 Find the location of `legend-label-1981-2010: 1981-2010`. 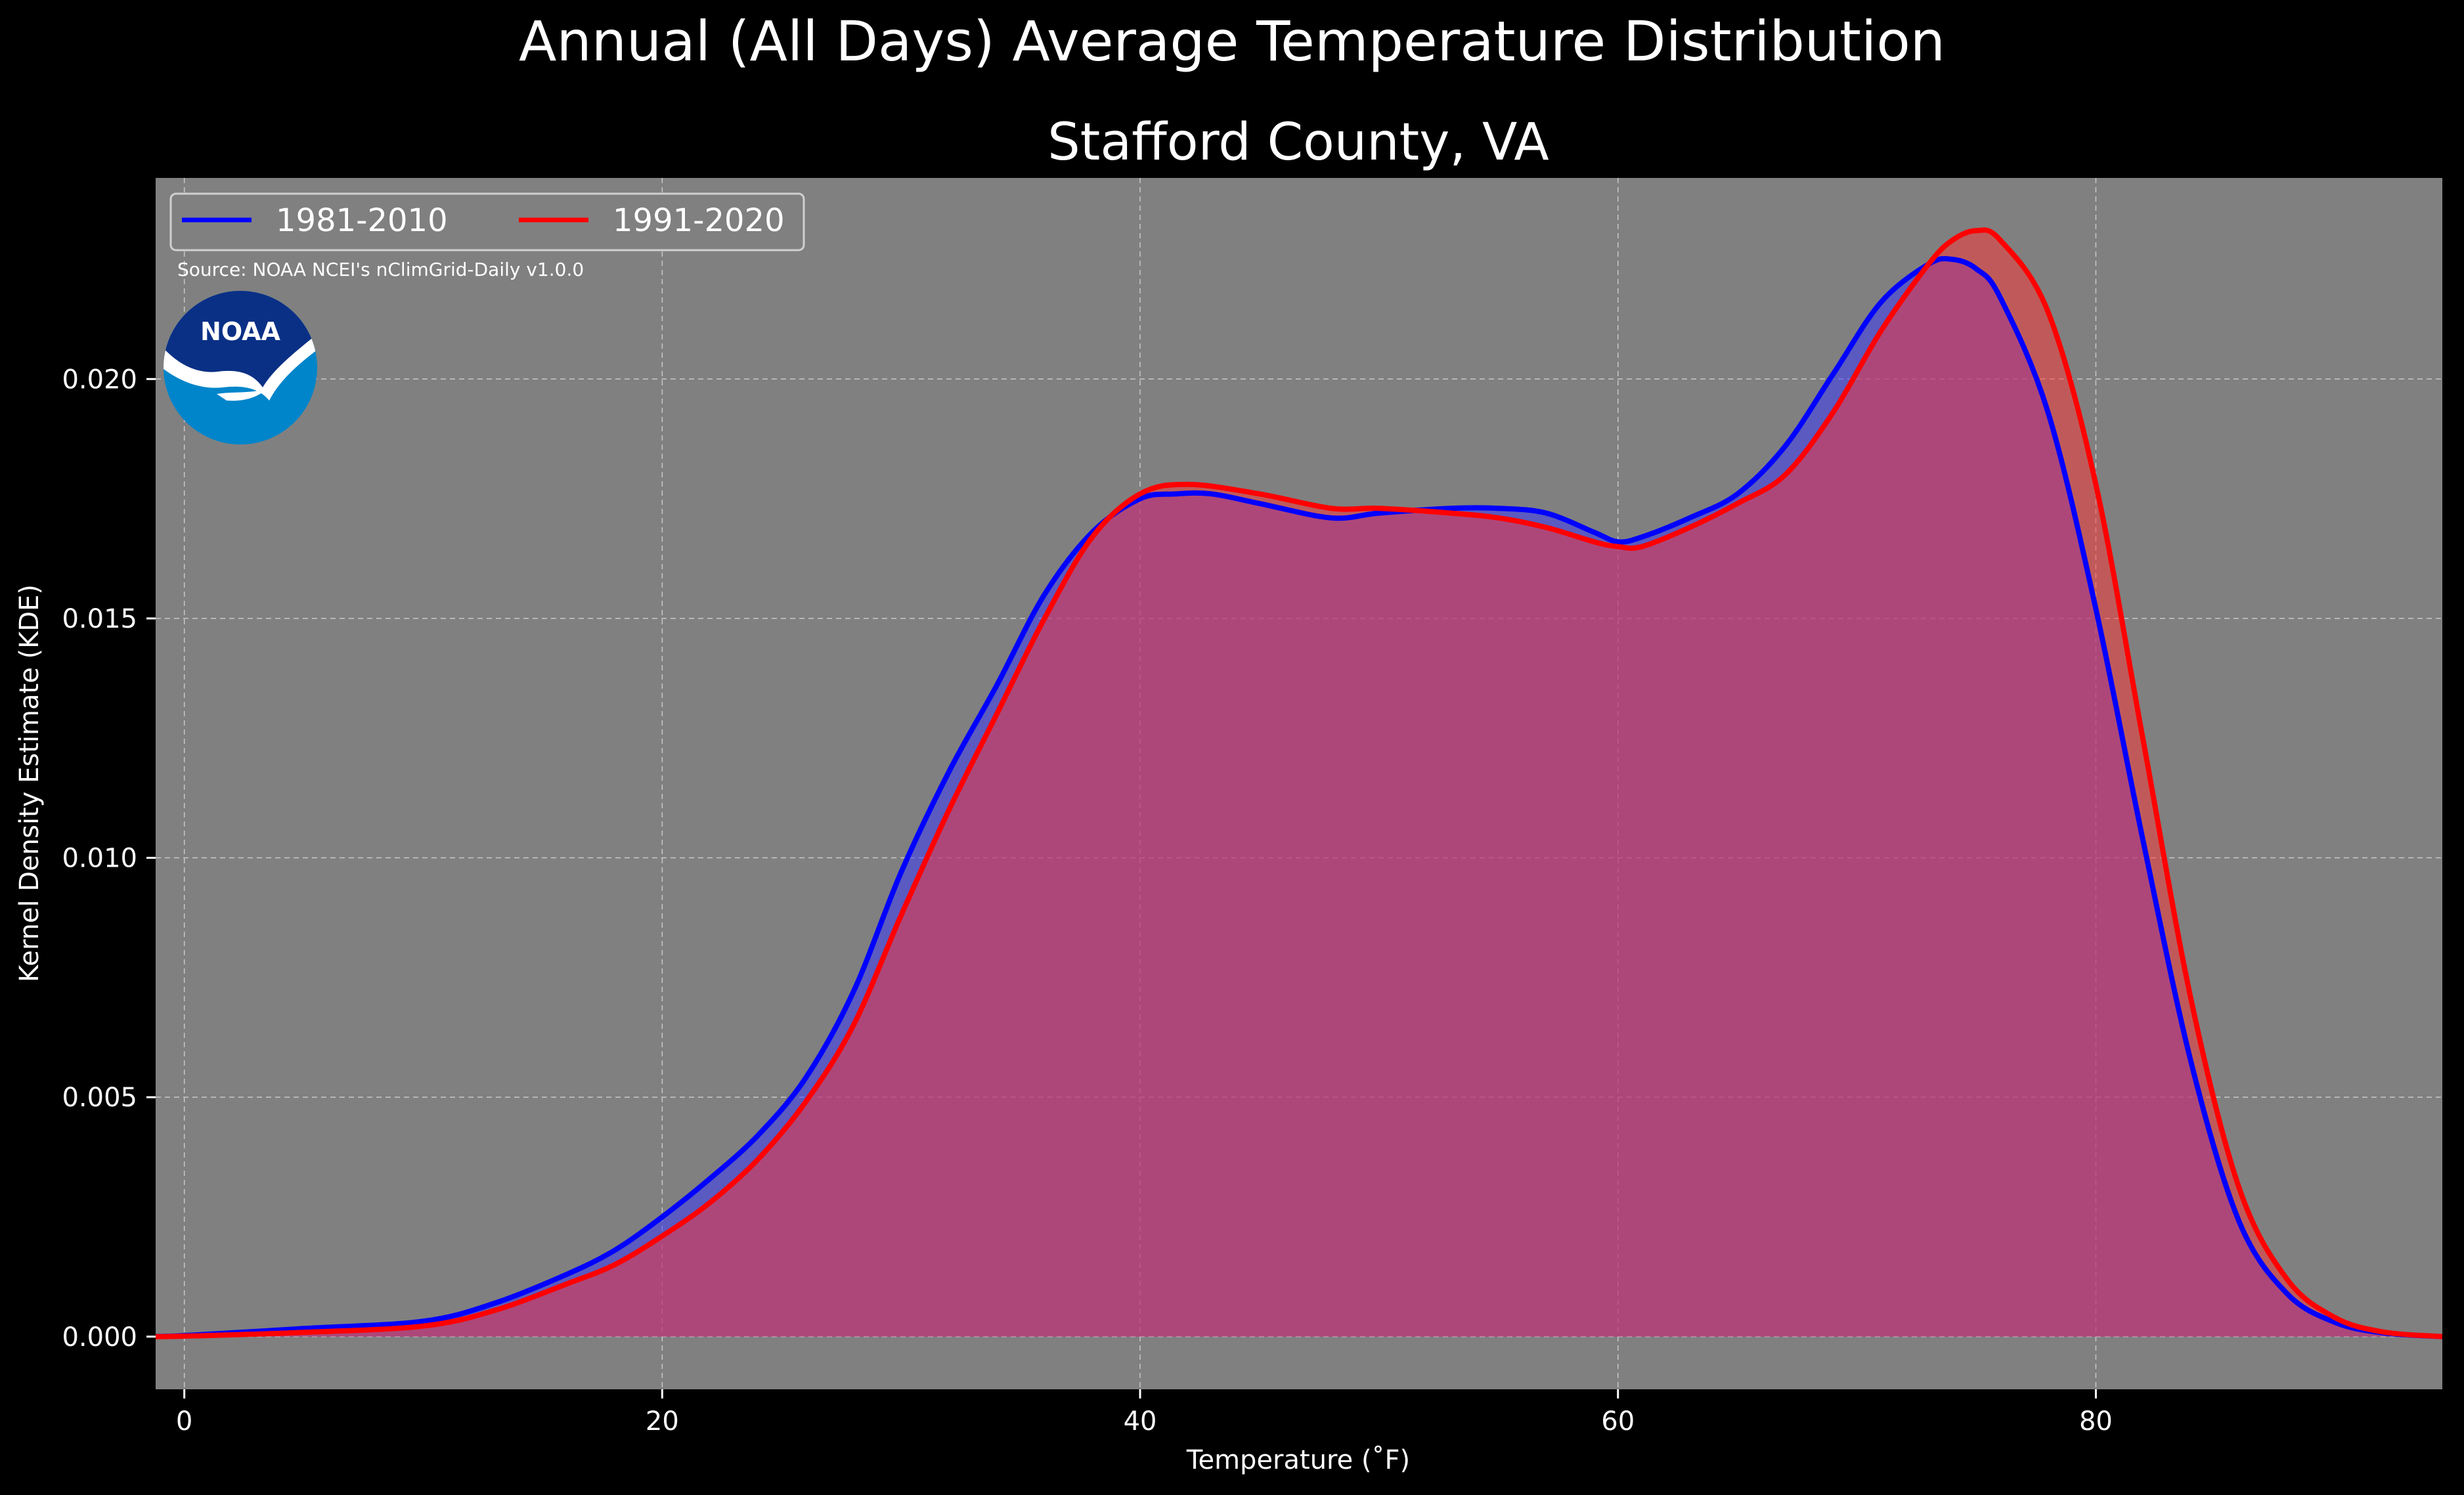

legend-label-1981-2010: 1981-2010 is located at coordinates (362, 220).